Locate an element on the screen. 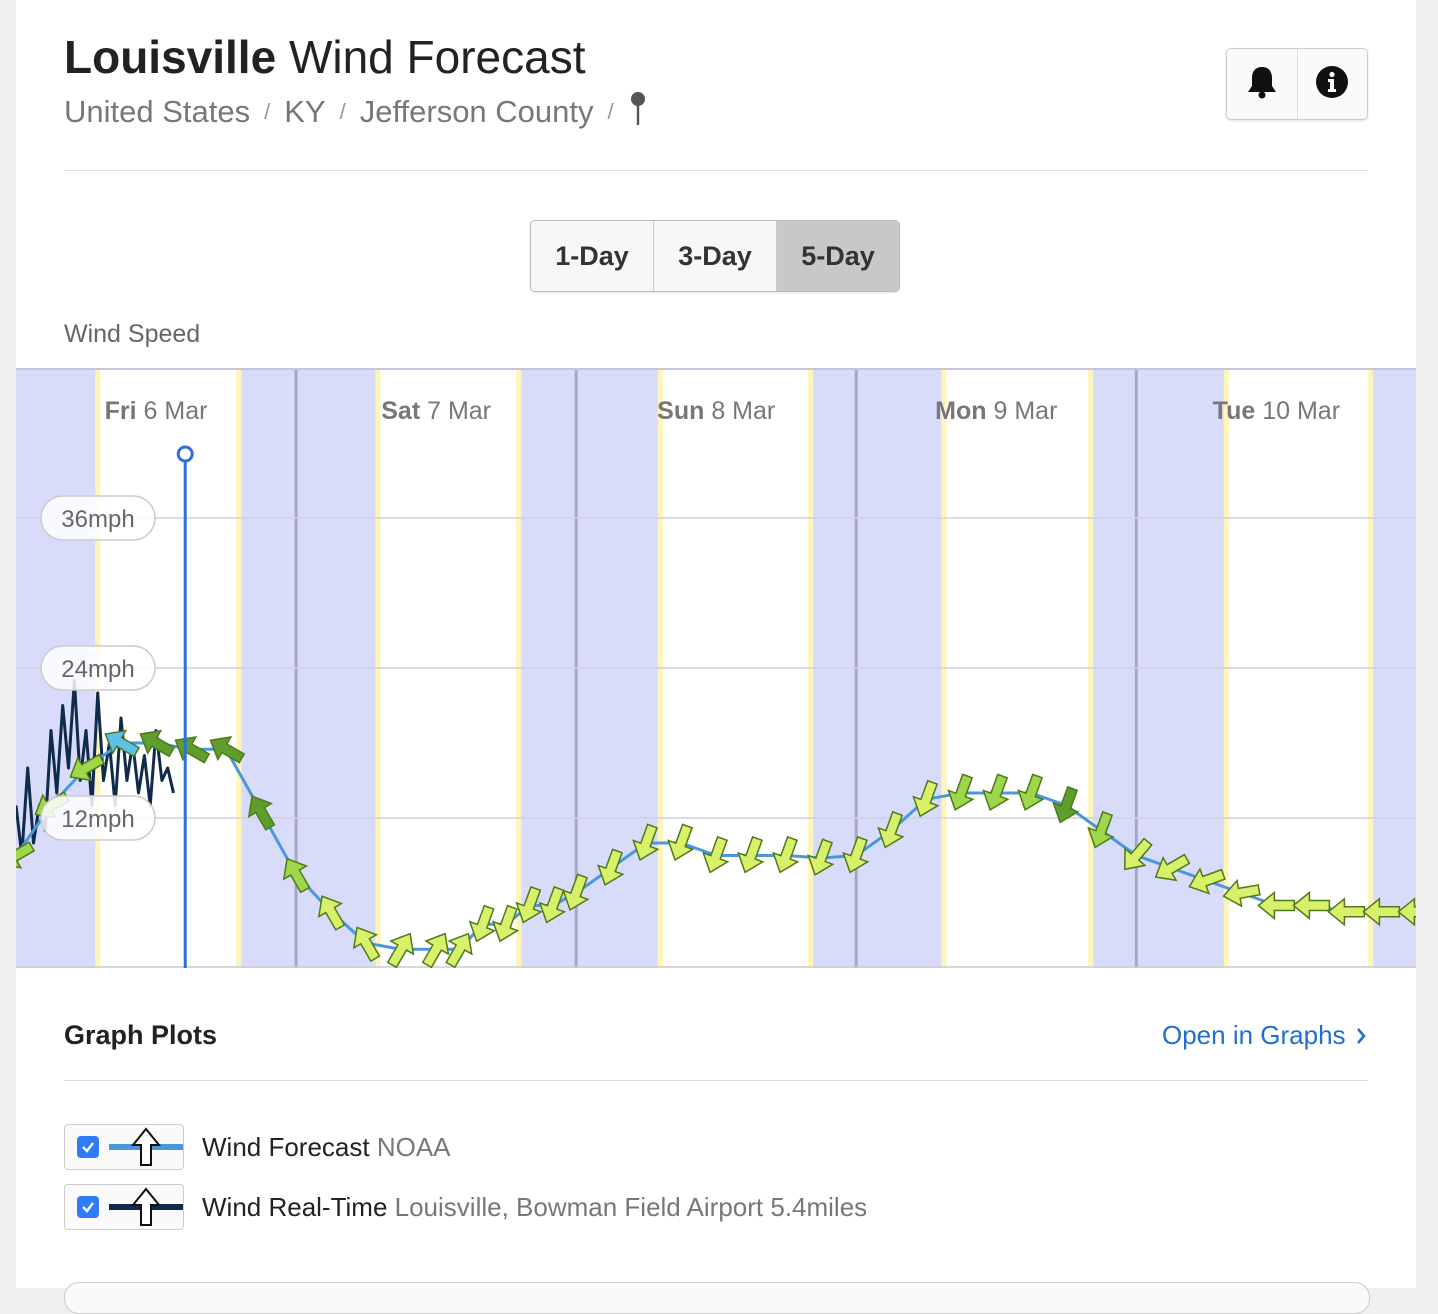 Image resolution: width=1438 pixels, height=1314 pixels. range-tabs: 1-Day 3-Day 5-Day is located at coordinates (715, 256).